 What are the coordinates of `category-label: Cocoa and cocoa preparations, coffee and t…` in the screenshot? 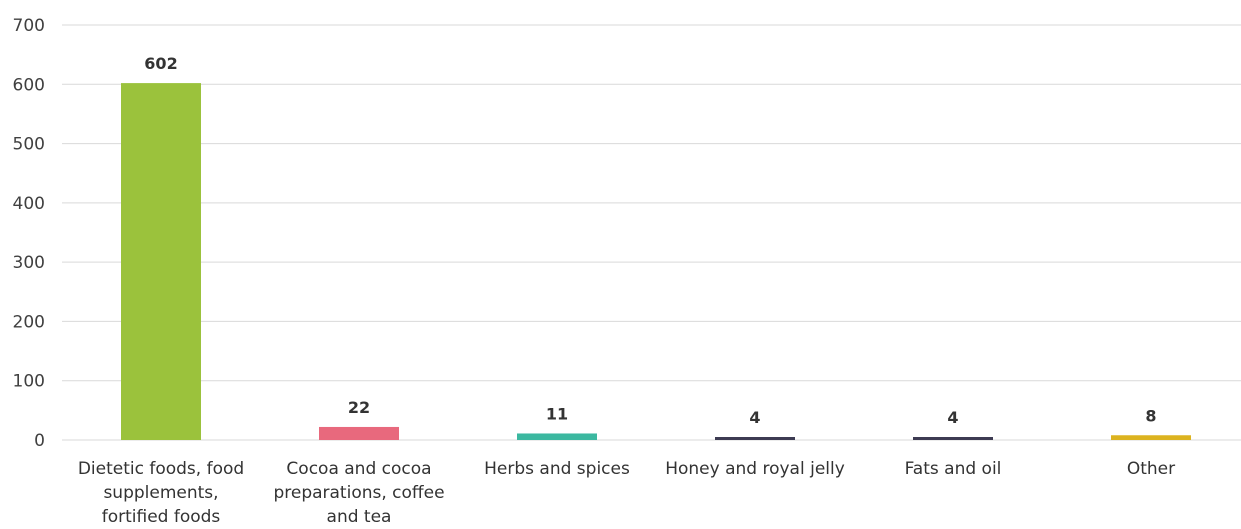 It's located at (358, 493).